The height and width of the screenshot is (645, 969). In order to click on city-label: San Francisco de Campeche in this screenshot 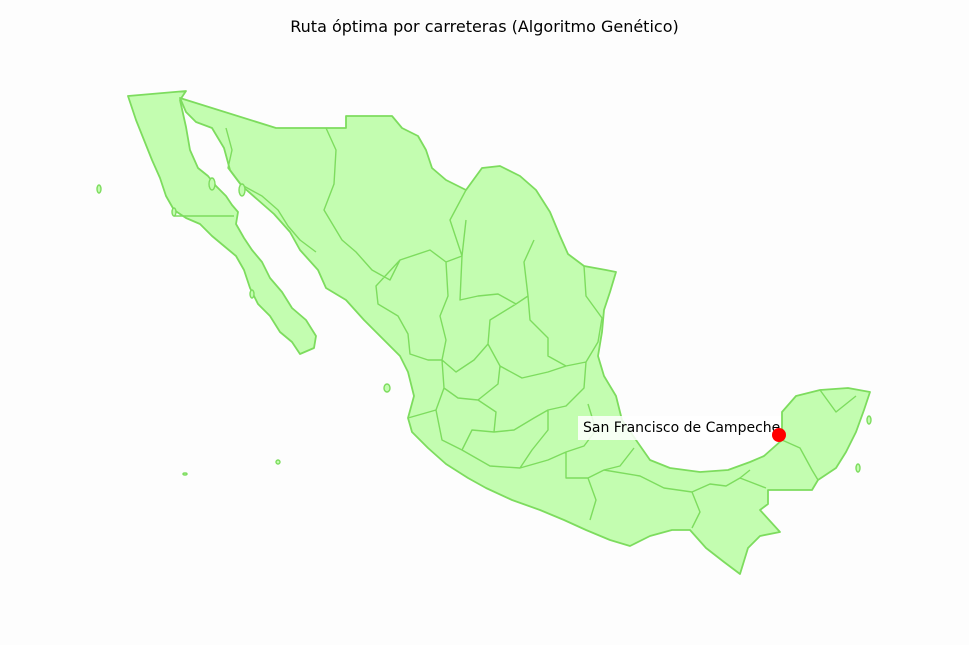, I will do `click(681, 428)`.